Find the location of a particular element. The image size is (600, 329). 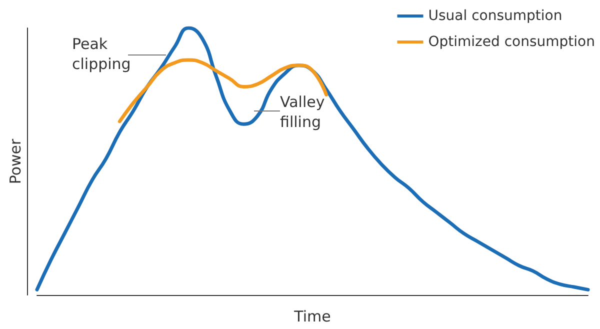

legend-label: Optimized consumption is located at coordinates (512, 42).